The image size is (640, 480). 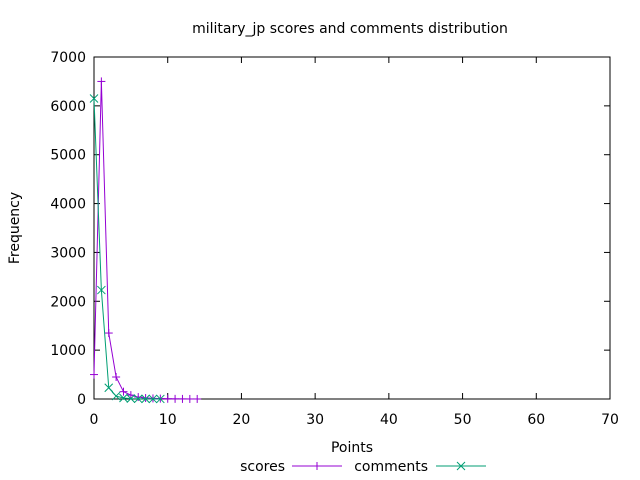 What do you see at coordinates (352, 448) in the screenshot?
I see `x-axis-label: Points` at bounding box center [352, 448].